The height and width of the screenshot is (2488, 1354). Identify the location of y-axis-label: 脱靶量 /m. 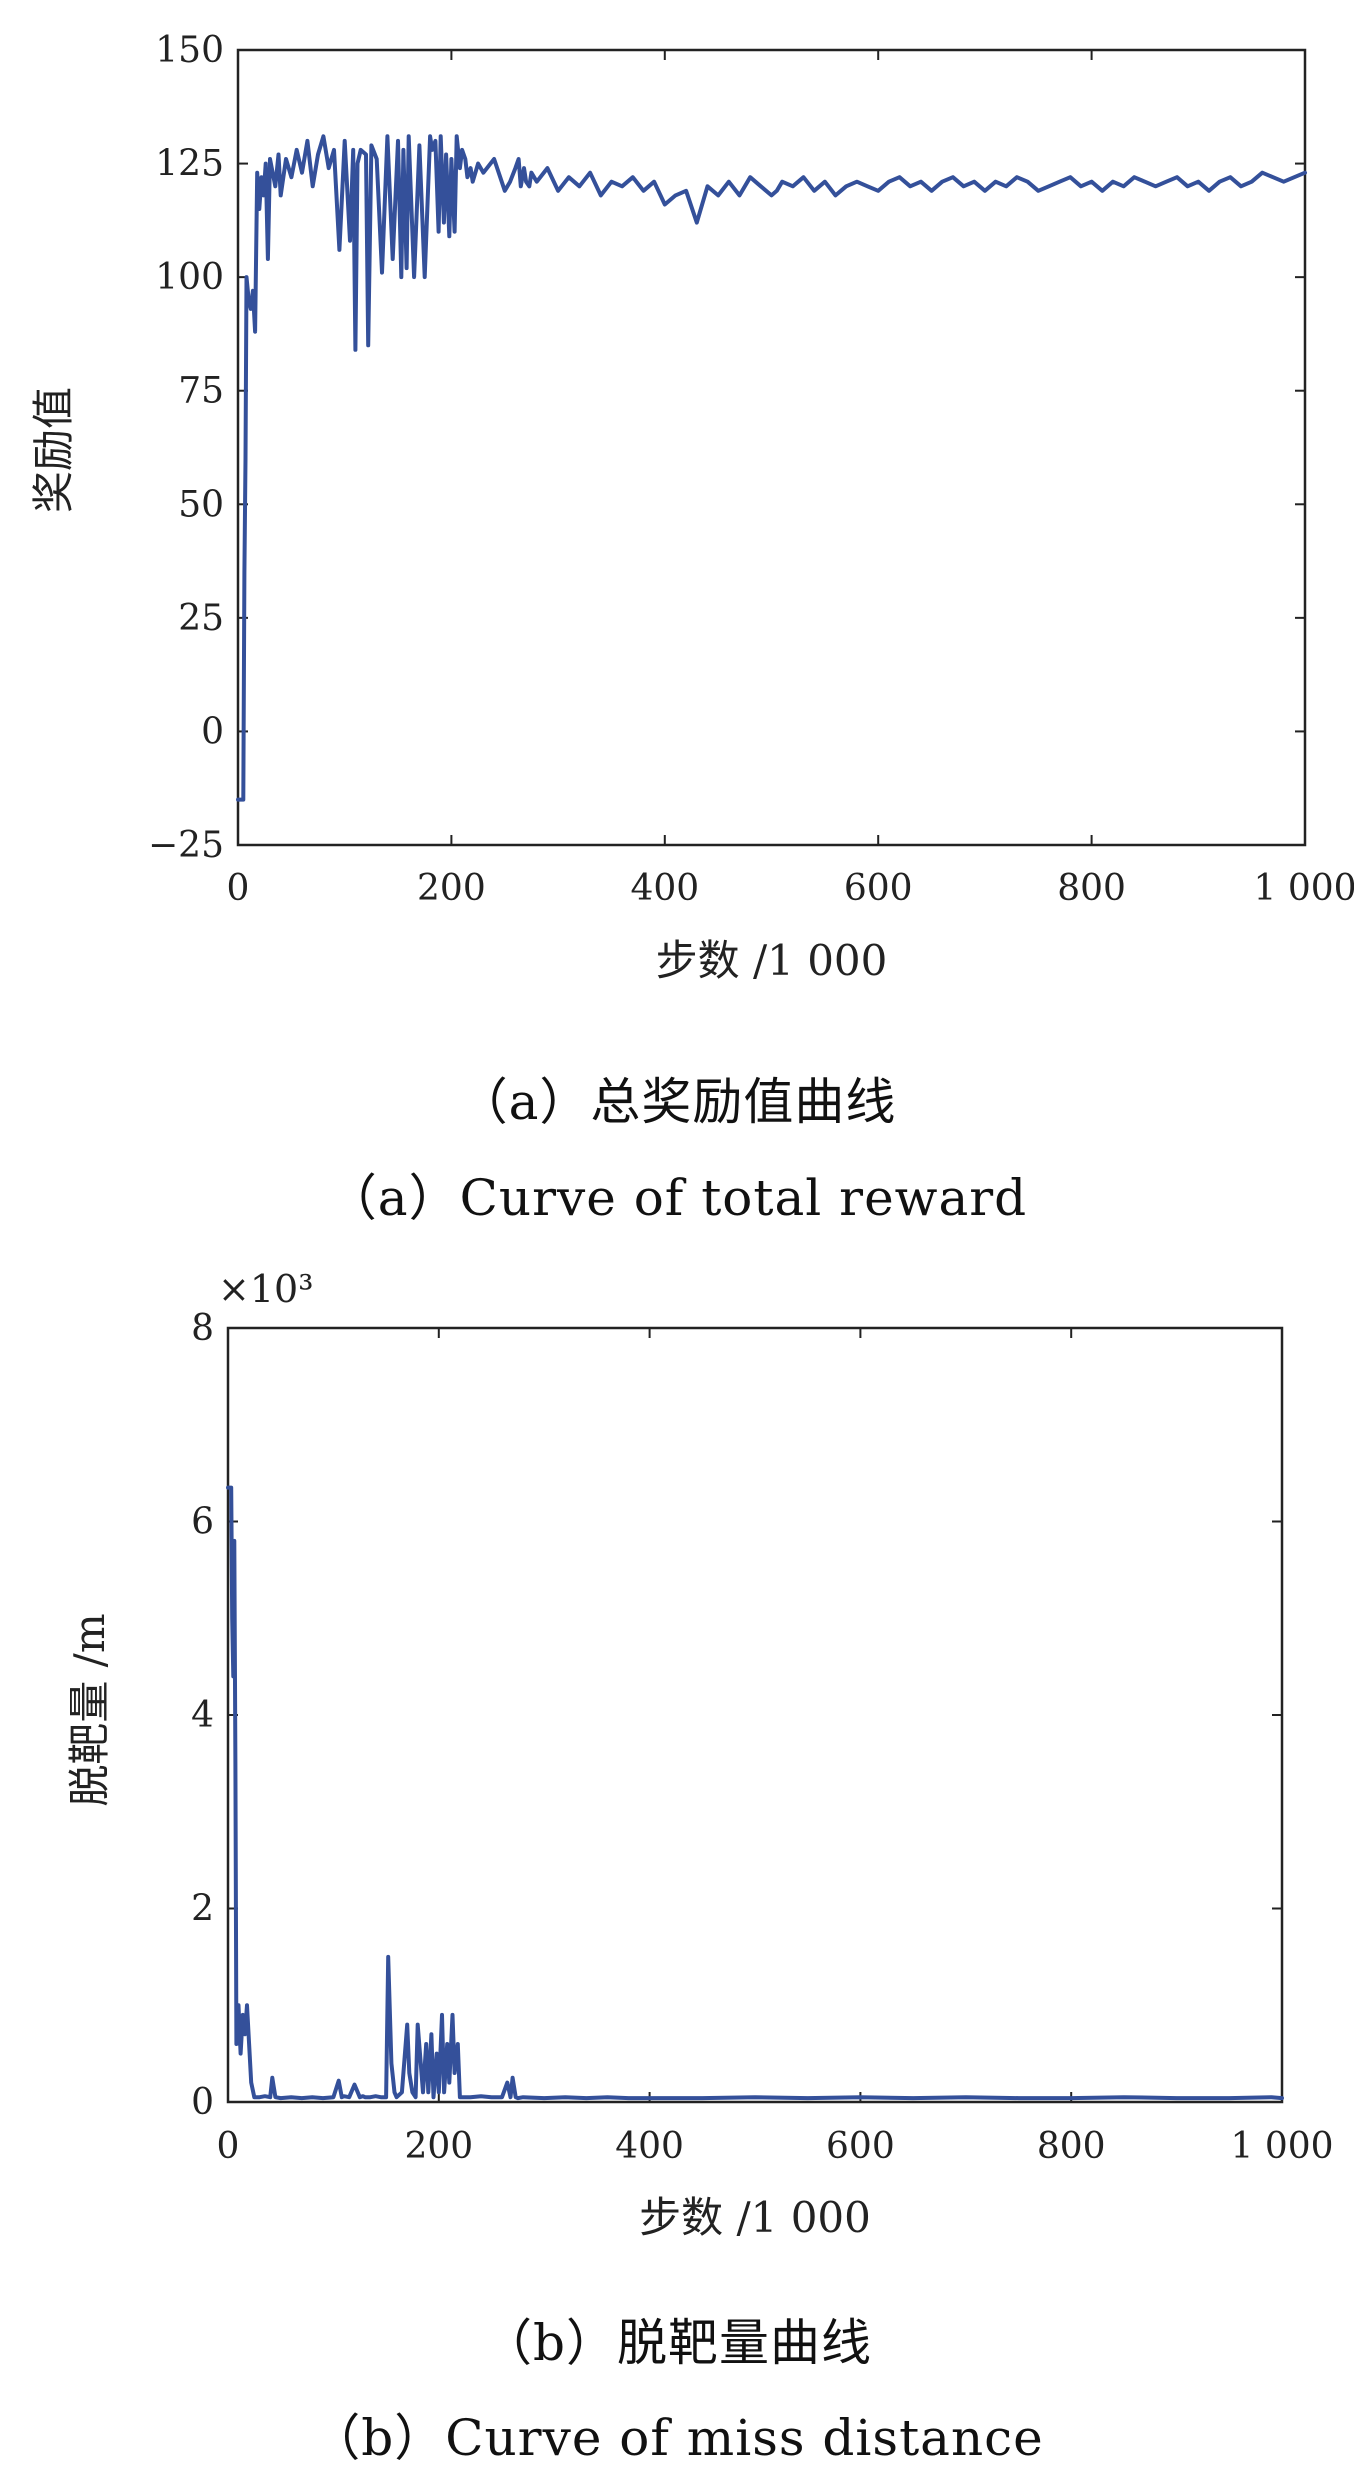
(89, 1709).